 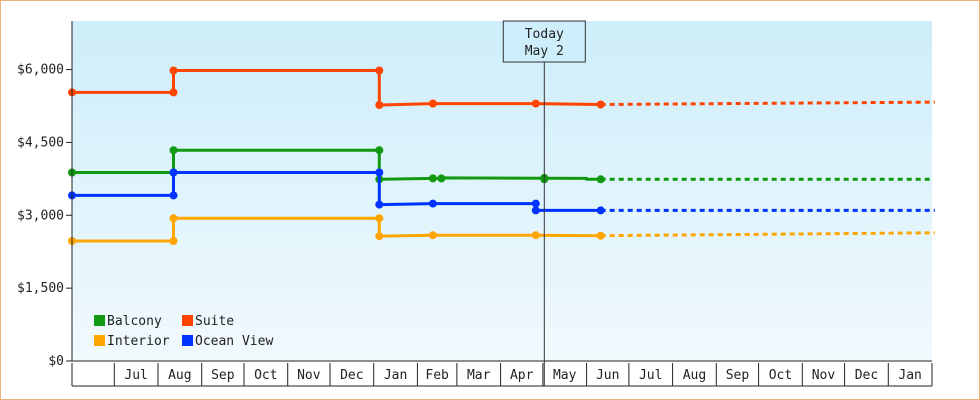 I want to click on legend-swatch-interior, so click(x=99, y=340).